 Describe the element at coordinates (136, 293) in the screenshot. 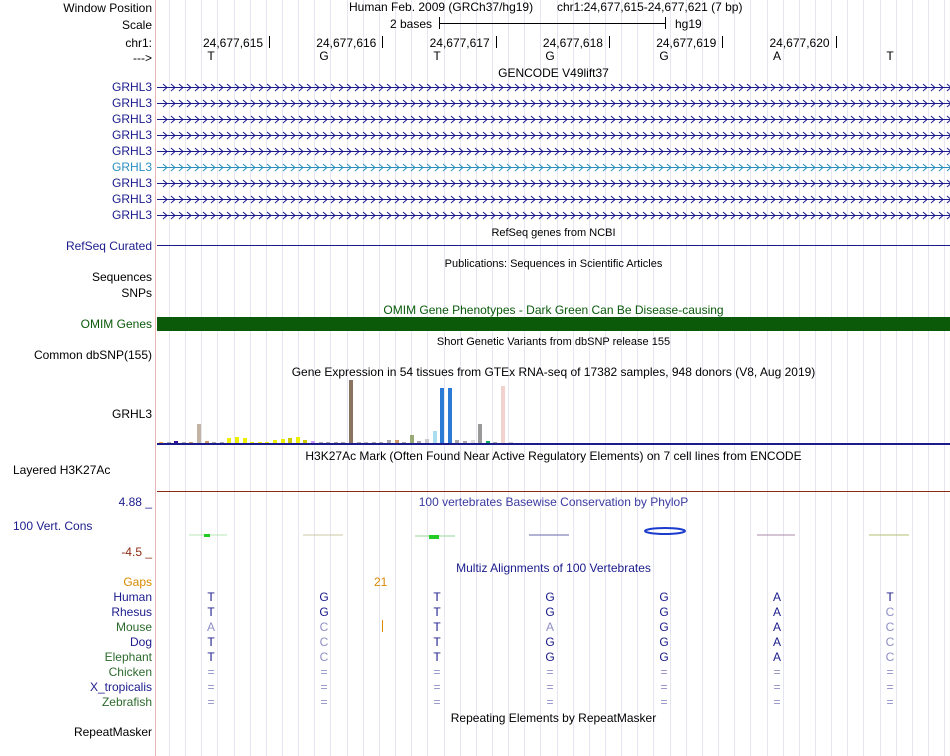

I see `snps-label: SNPs` at that location.